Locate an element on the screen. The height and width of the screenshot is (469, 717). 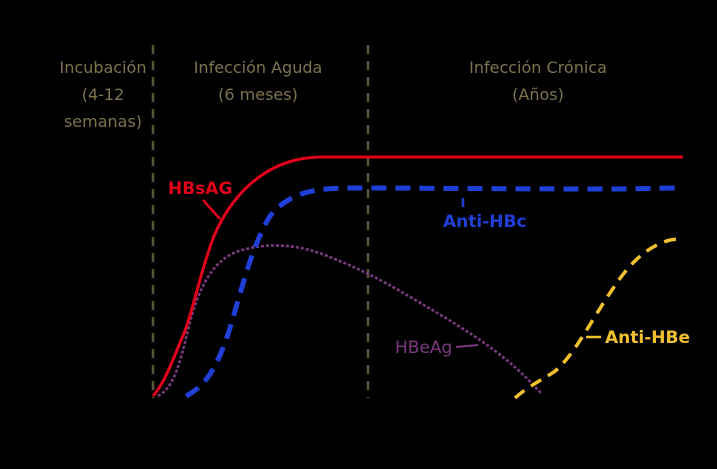
phase-acute-line2: (6 meses) is located at coordinates (258, 94).